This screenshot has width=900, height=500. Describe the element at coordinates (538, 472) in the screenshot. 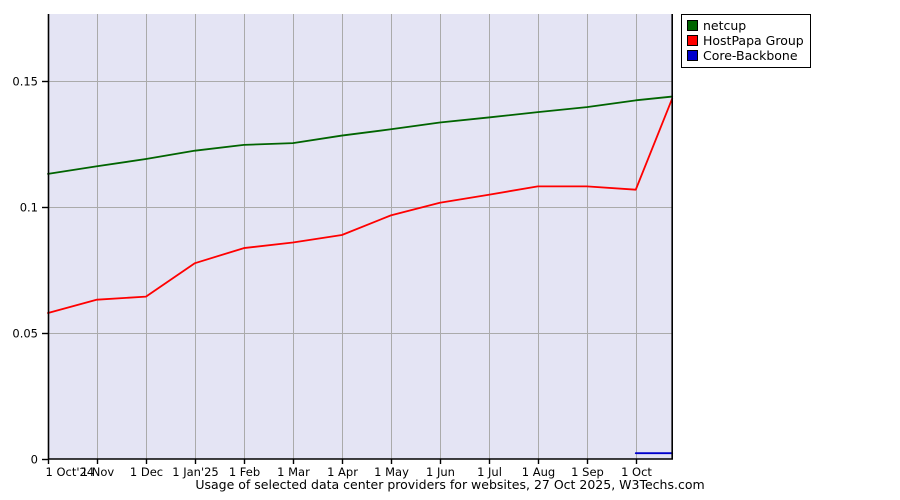

I see `x-tick-label: 1 Aug` at that location.